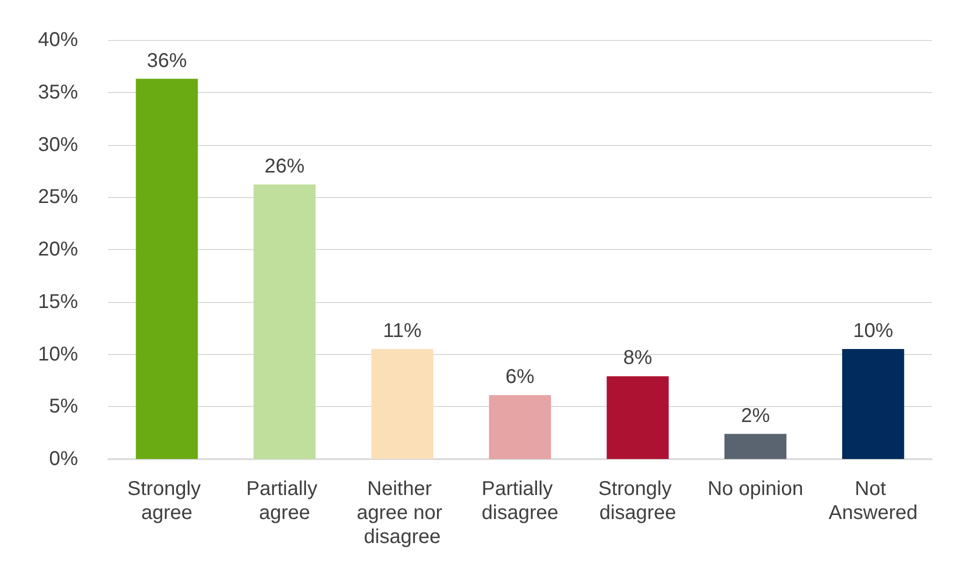 Image resolution: width=955 pixels, height=575 pixels. Describe the element at coordinates (284, 501) in the screenshot. I see `x-tick-label: Partially agree` at that location.